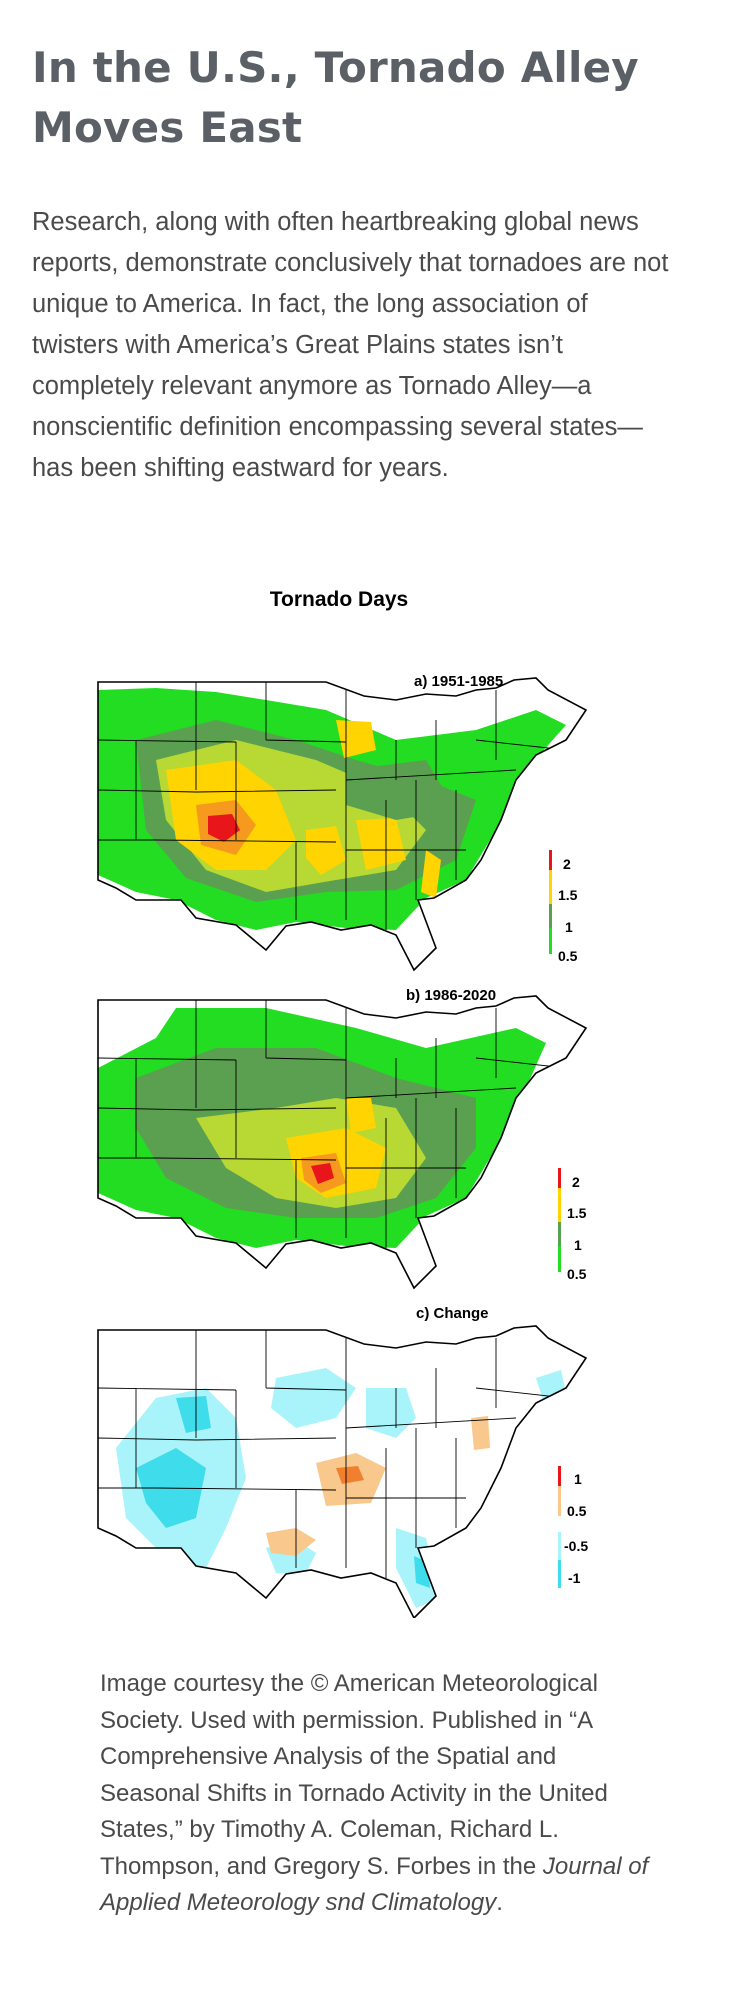  Describe the element at coordinates (451, 995) in the screenshot. I see `panel-b-label: b) 1986-2020` at that location.